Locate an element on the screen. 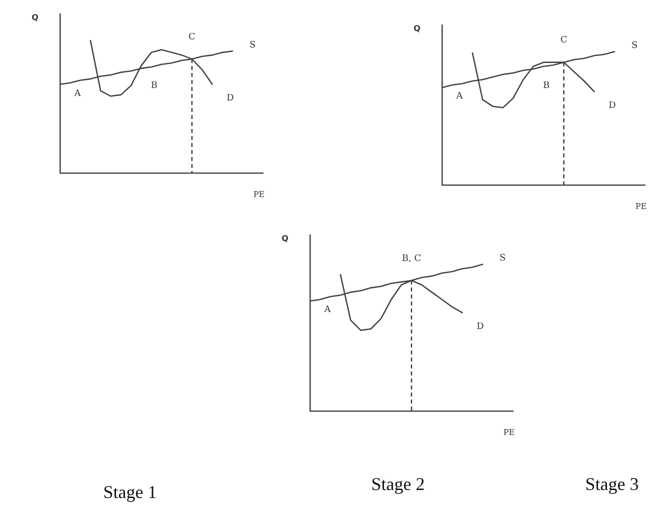 This screenshot has width=652, height=518. annotation: S is located at coordinates (252, 45).